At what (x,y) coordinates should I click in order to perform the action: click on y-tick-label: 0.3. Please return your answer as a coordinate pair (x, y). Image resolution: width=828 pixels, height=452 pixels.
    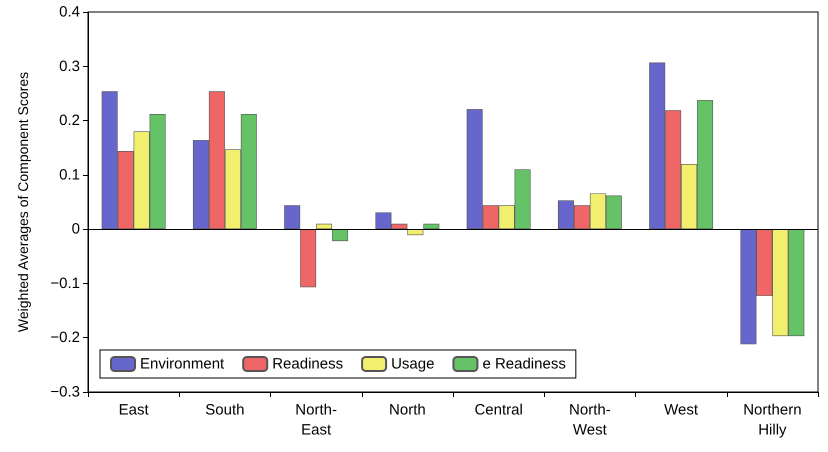
    Looking at the image, I should click on (69, 66).